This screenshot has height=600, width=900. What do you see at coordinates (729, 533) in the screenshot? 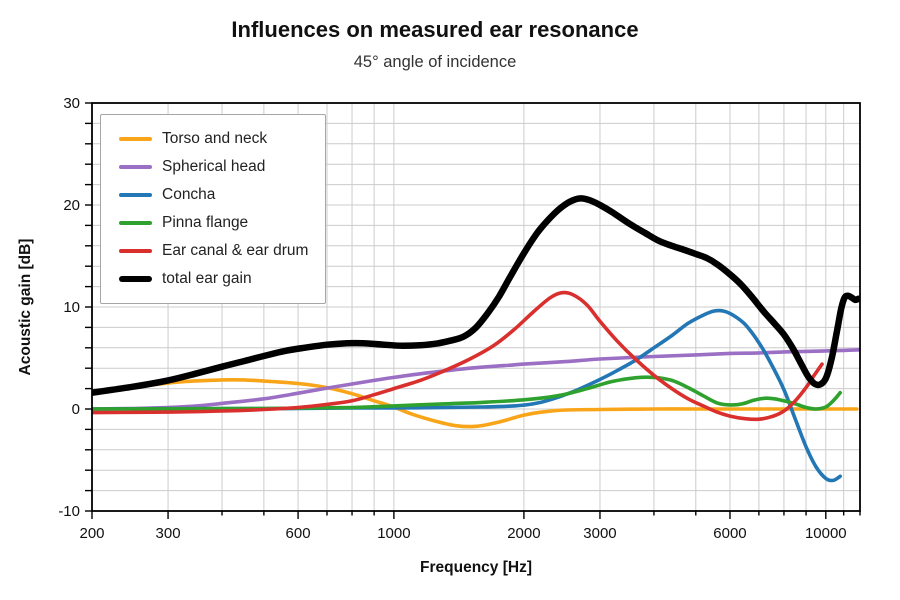
I see `x-tick-label: 6000` at bounding box center [729, 533].